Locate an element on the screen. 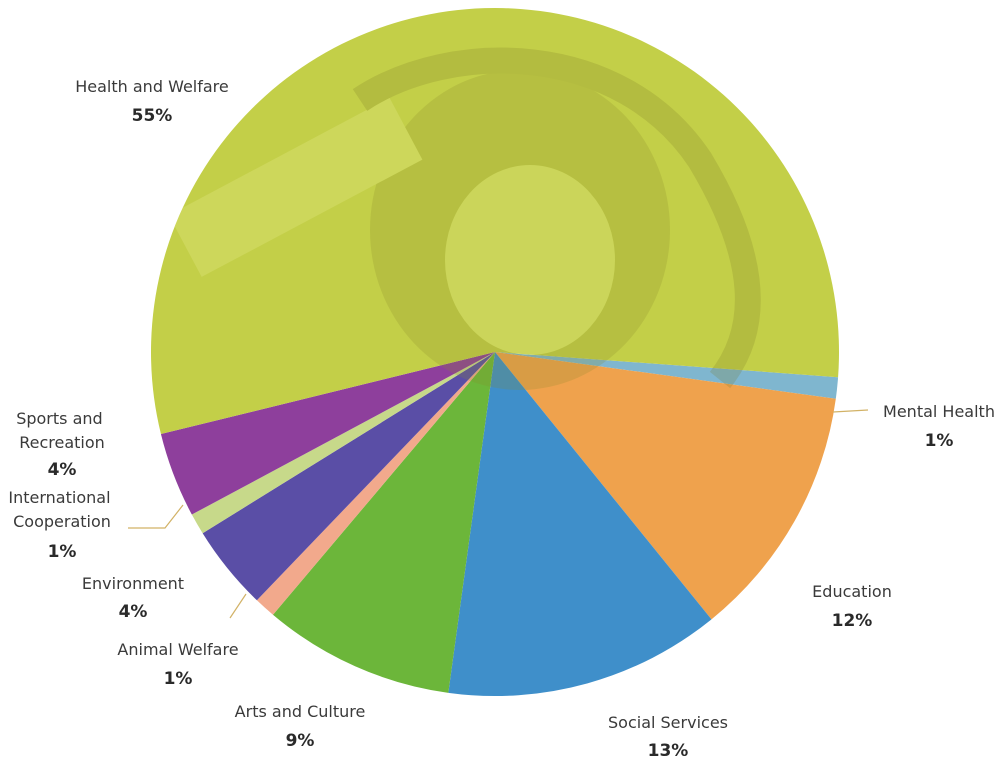  label-international-cooperation-line-1: International is located at coordinates (59, 497).